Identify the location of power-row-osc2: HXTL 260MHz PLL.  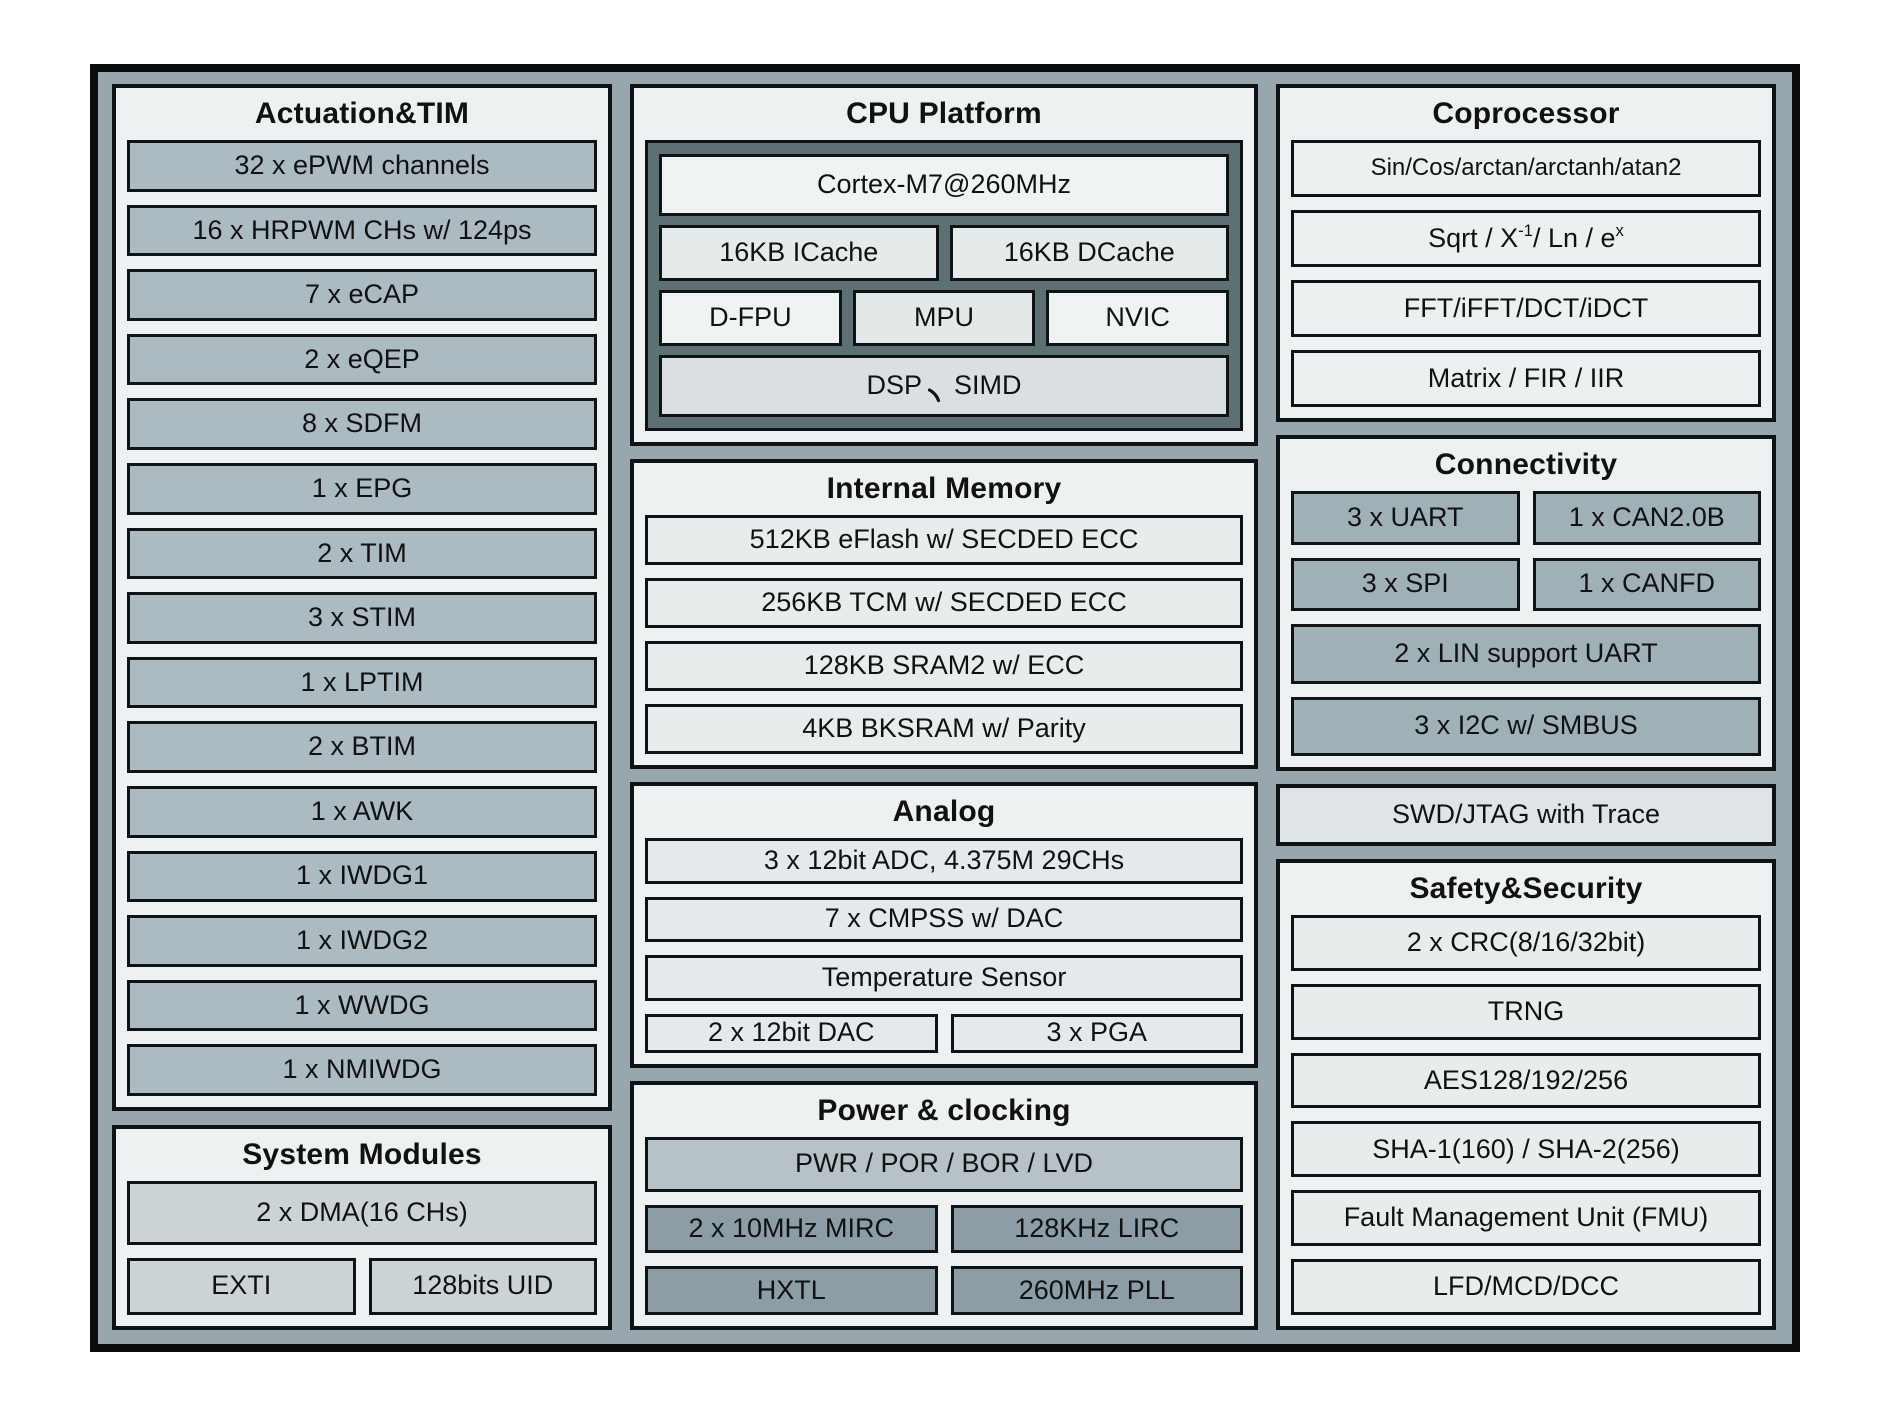
(944, 1291).